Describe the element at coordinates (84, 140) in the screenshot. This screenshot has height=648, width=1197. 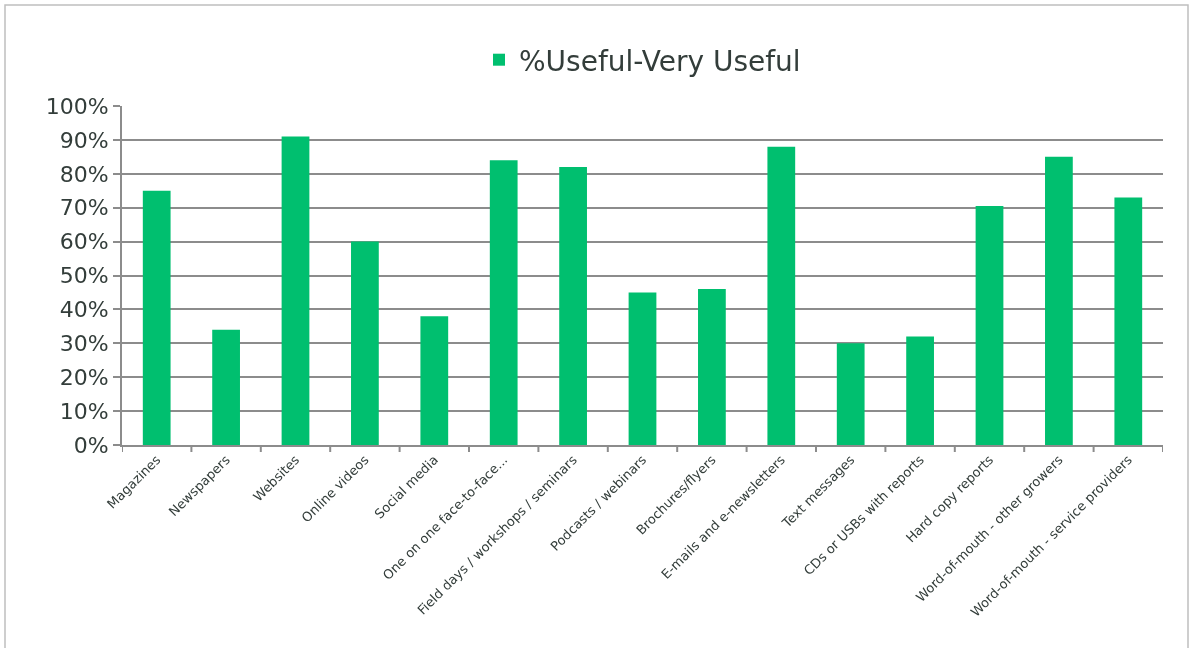
I see `y-tick-label: 90%` at that location.